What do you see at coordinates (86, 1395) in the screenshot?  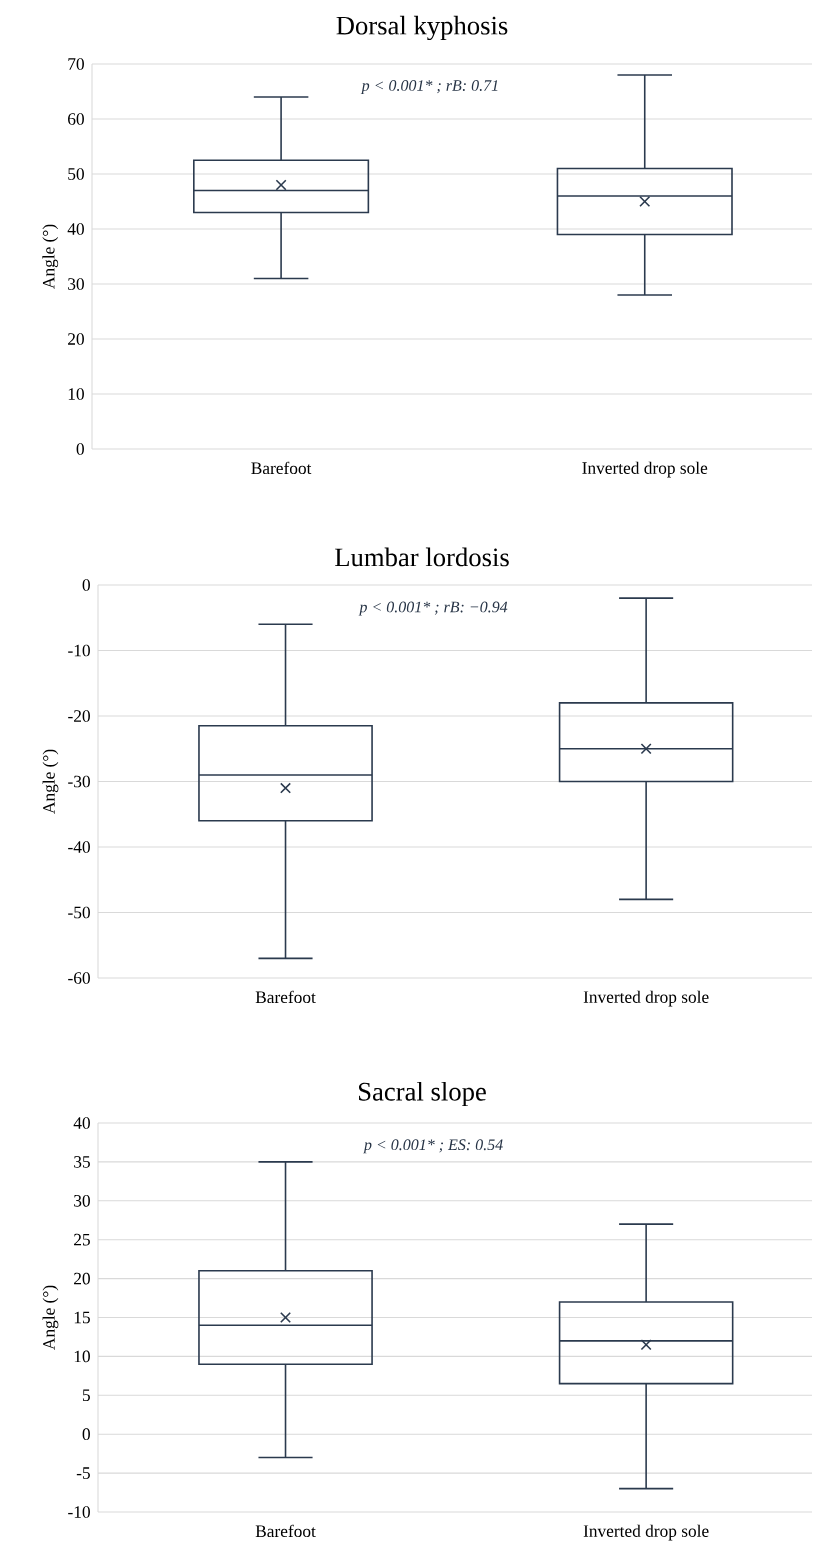 I see `y-tick-label: 5` at bounding box center [86, 1395].